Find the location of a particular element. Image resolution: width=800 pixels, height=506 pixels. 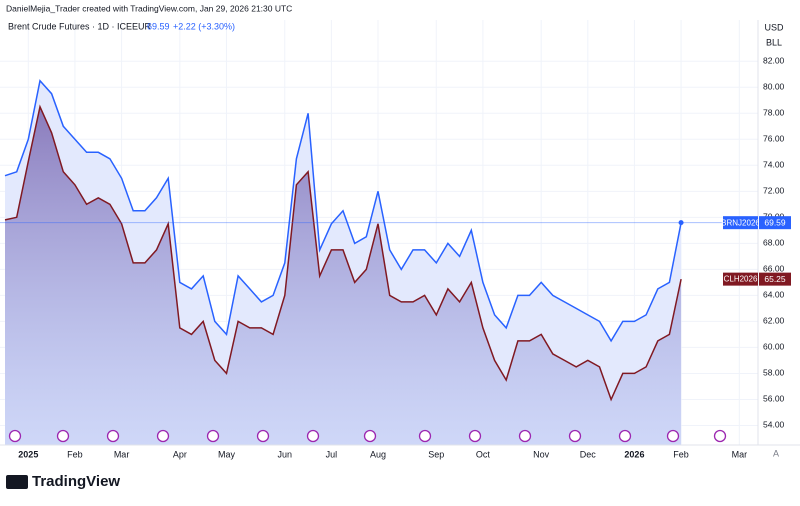

logo-icon is located at coordinates (17, 482).